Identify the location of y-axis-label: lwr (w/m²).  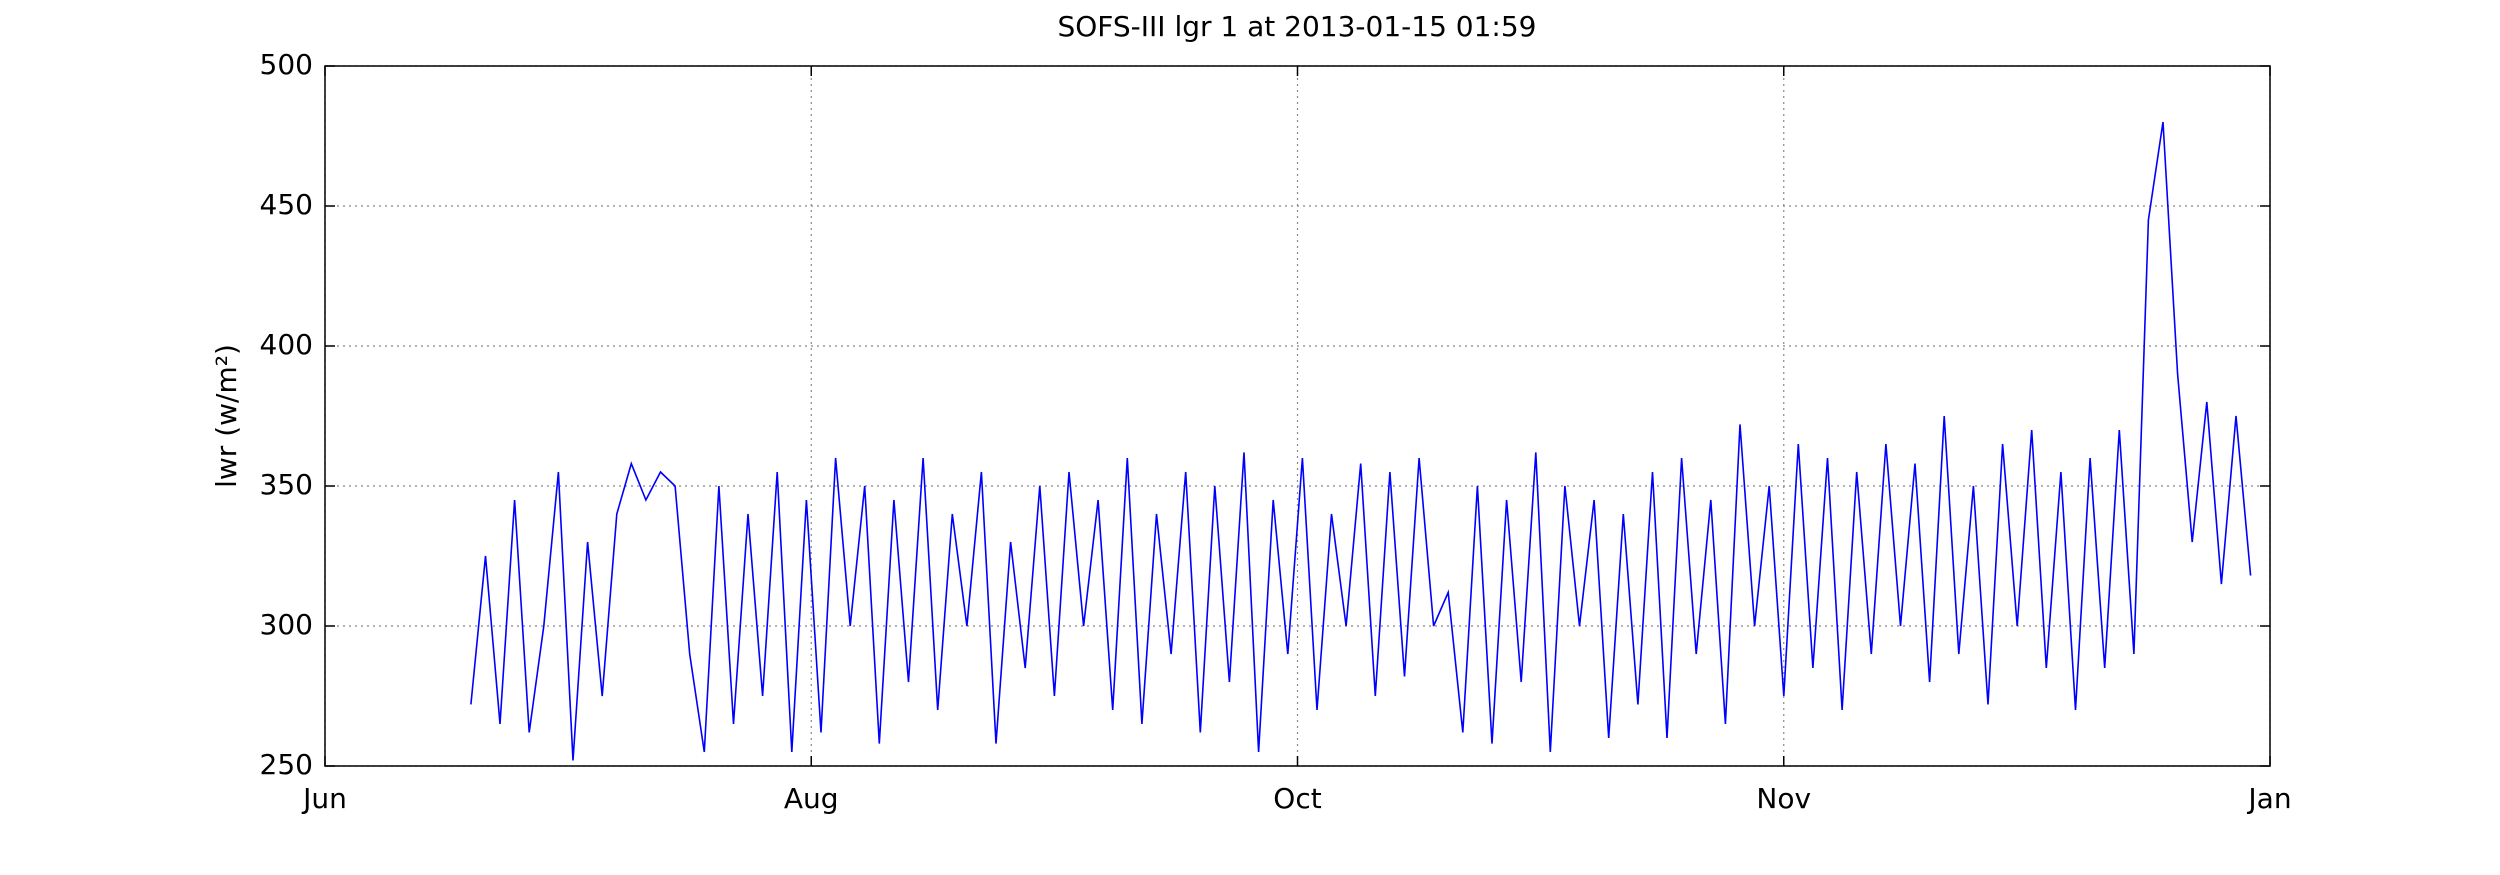
(226, 416).